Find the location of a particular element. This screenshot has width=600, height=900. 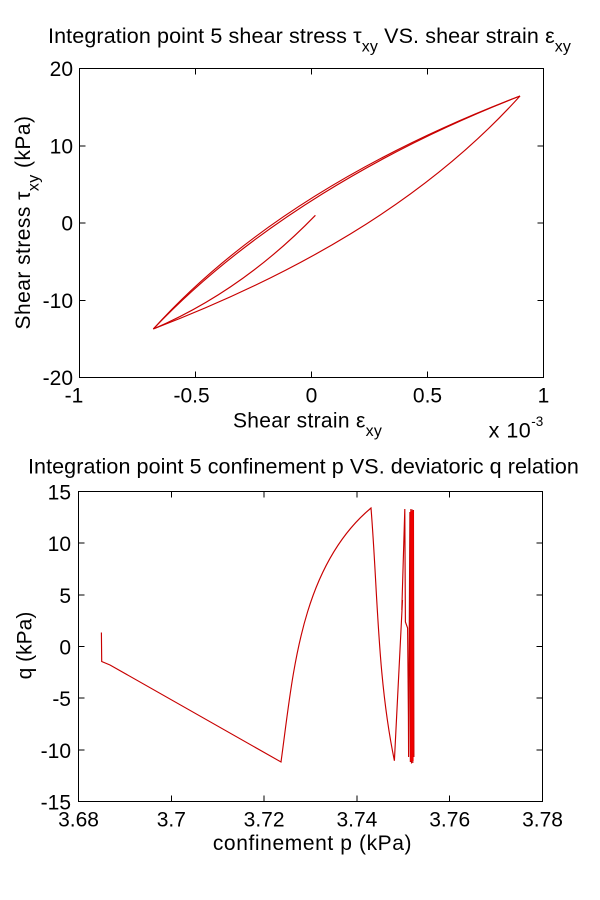

svg-text: 20 is located at coordinates (61, 69).